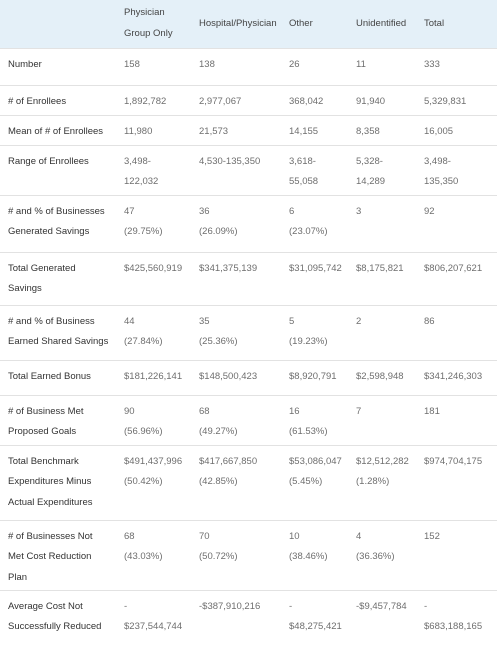 The width and height of the screenshot is (497, 647). What do you see at coordinates (314, 66) in the screenshot?
I see `cell: 26` at bounding box center [314, 66].